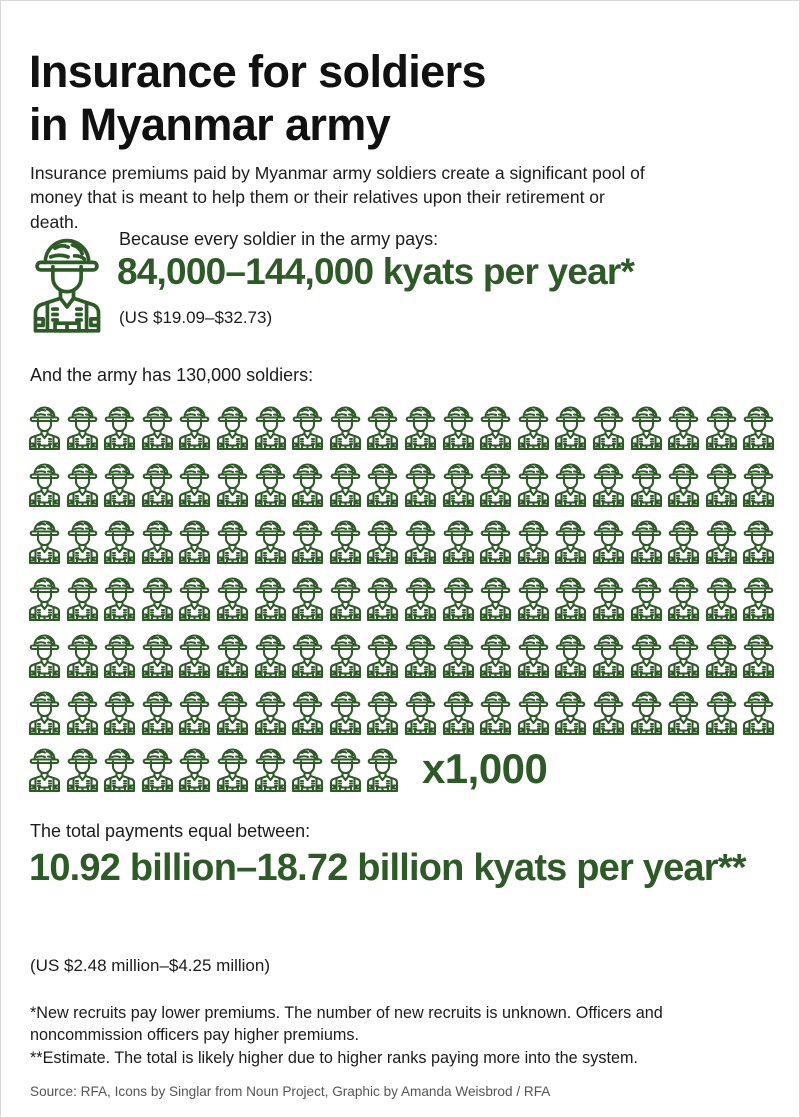 This screenshot has width=800, height=1118. What do you see at coordinates (279, 239) in the screenshot?
I see `premium-lead-text: Because every soldier in the army pays:` at bounding box center [279, 239].